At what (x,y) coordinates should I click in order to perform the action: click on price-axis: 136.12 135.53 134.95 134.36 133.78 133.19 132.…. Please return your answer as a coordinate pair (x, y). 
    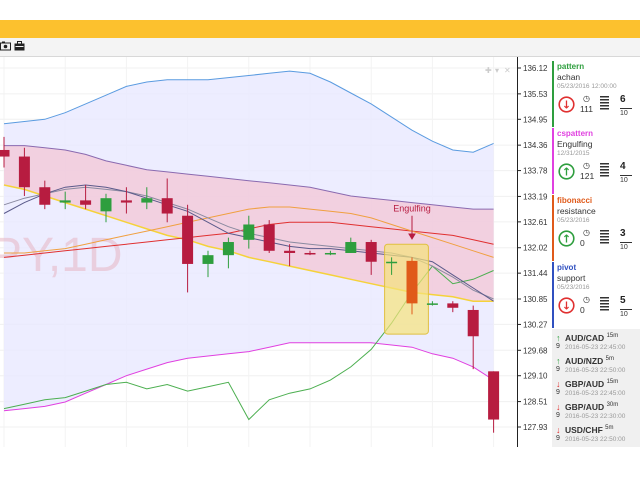
    Looking at the image, I should click on (532, 248).